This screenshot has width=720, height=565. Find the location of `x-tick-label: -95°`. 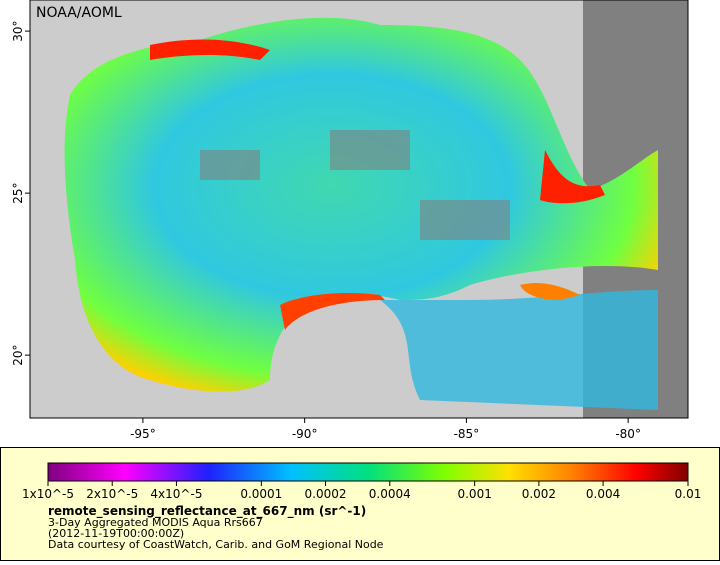

x-tick-label: -95° is located at coordinates (143, 434).